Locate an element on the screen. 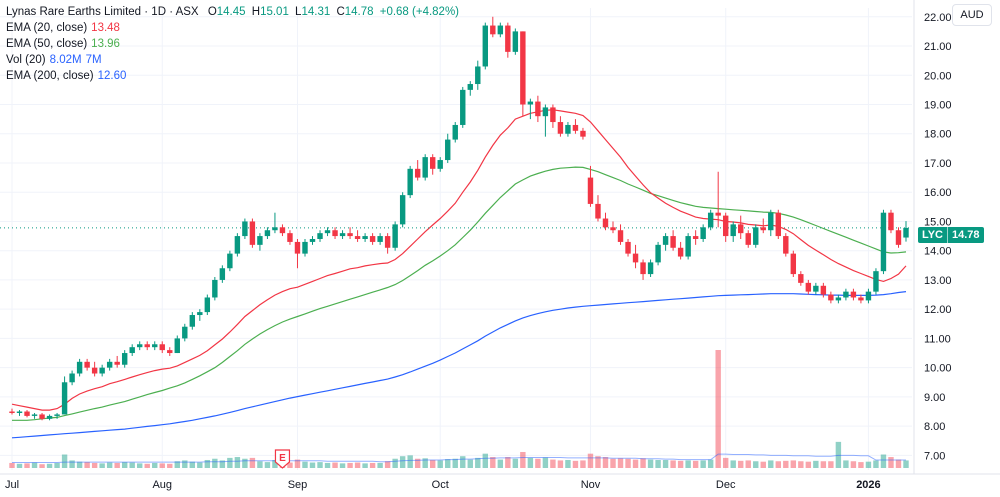 Image resolution: width=1000 pixels, height=497 pixels. x-tick-label: Jul is located at coordinates (12, 485).